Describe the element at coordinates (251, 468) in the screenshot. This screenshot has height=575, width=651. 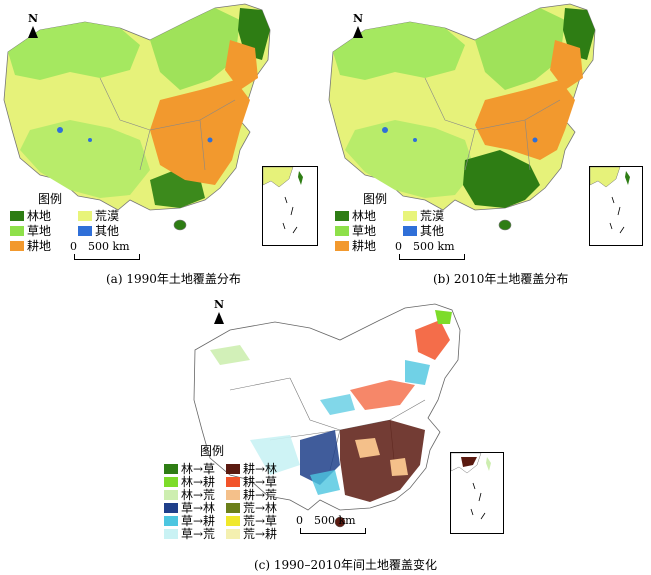
I see `legend-item-crop-to-forest: 耕→林` at that location.